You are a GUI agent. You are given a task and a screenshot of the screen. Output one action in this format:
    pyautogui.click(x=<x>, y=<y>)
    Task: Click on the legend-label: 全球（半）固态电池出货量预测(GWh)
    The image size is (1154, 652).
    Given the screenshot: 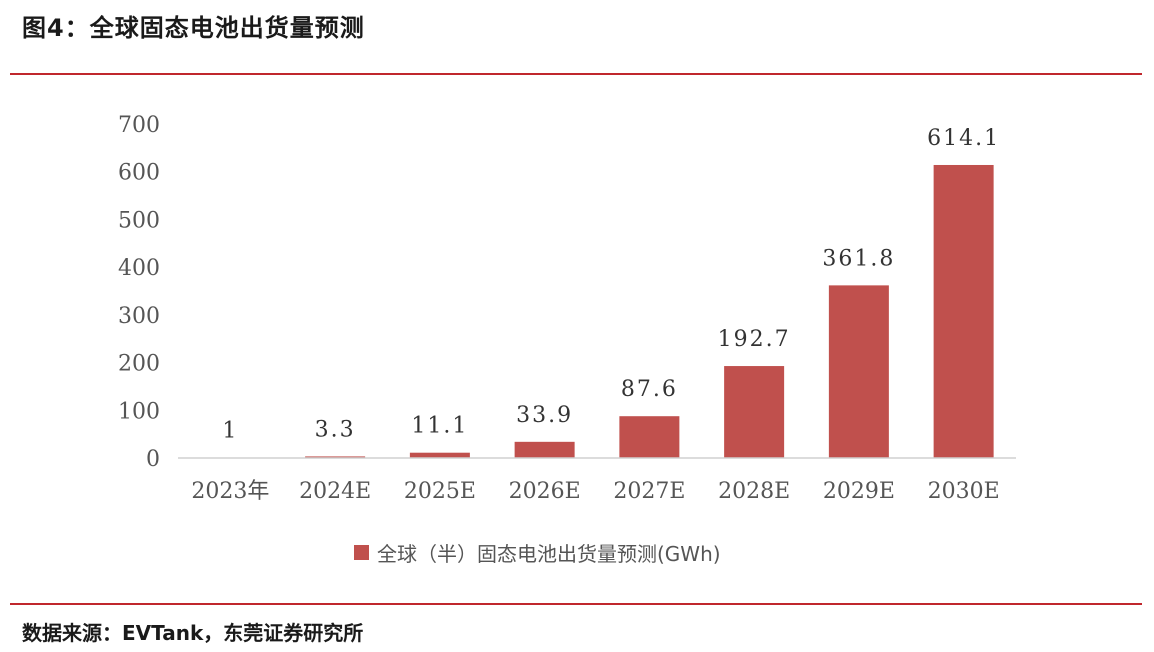 What is the action you would take?
    pyautogui.click(x=549, y=554)
    